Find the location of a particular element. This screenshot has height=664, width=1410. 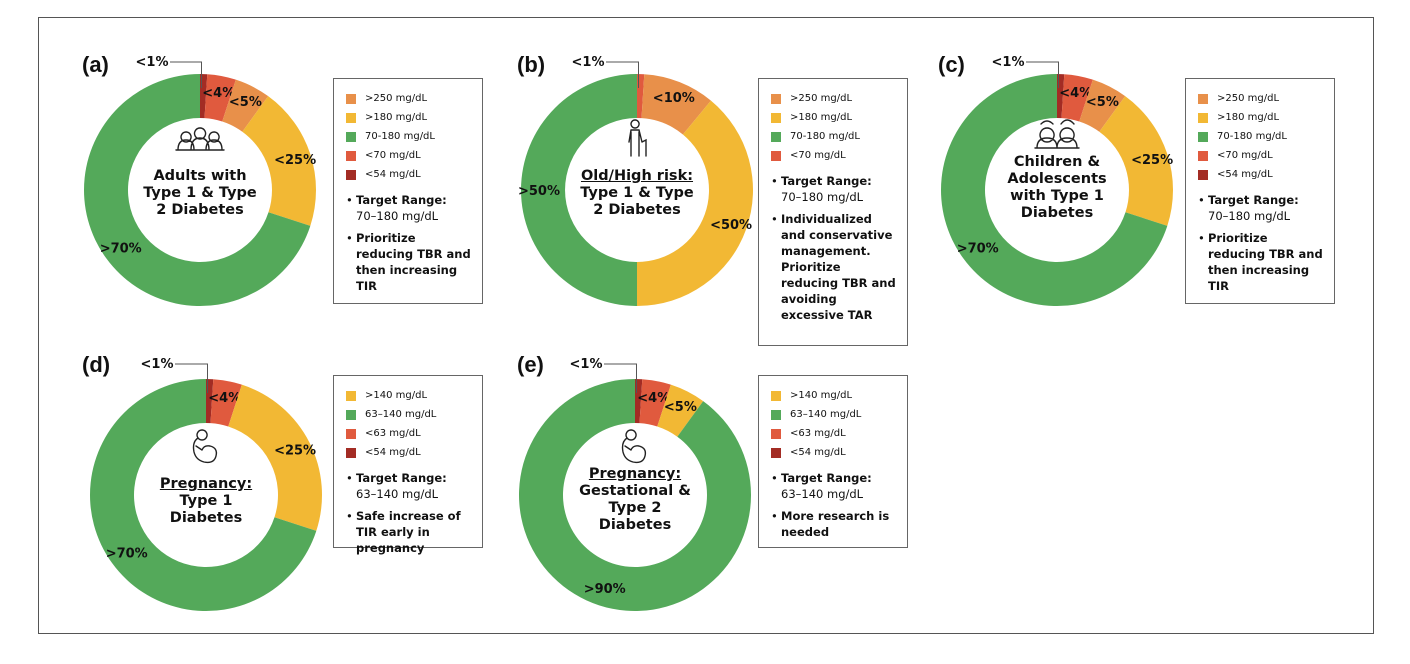

center-title-line: with Type 1 is located at coordinates (1057, 196).